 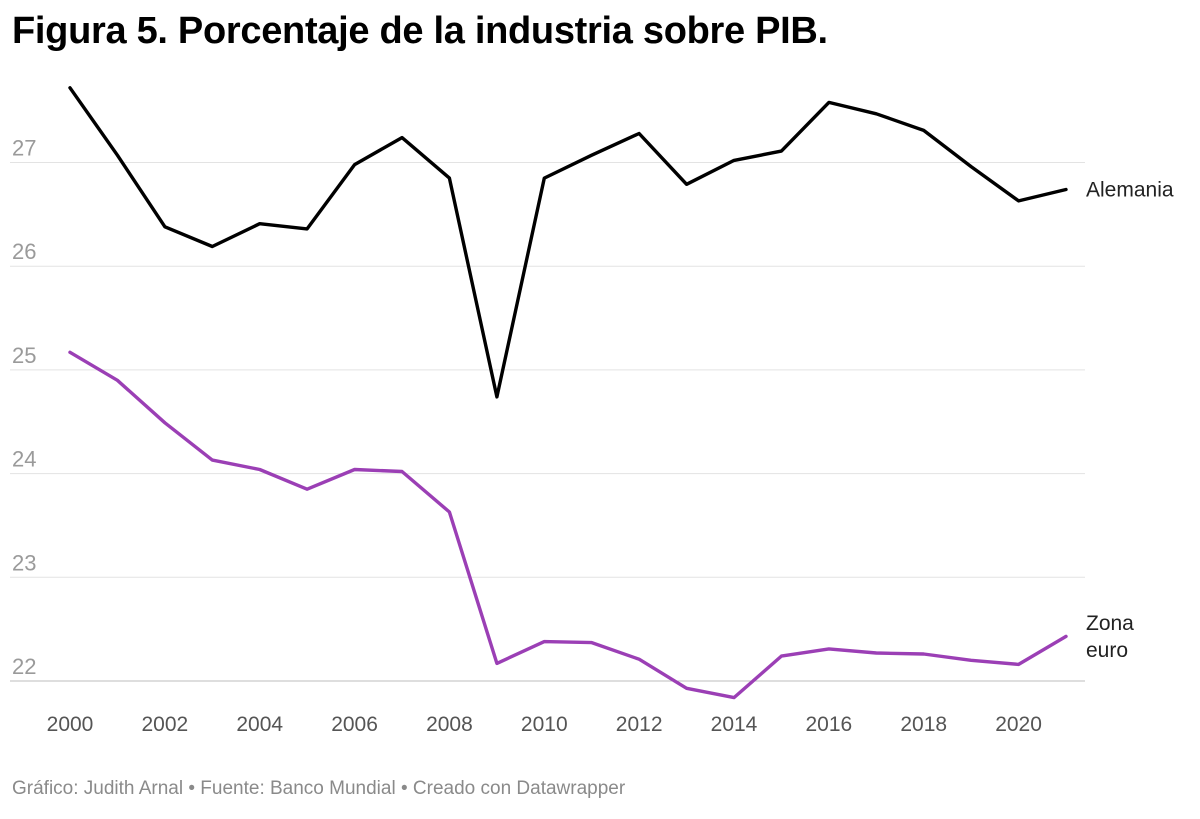 I want to click on x-tick-label: 2020, so click(x=1018, y=724).